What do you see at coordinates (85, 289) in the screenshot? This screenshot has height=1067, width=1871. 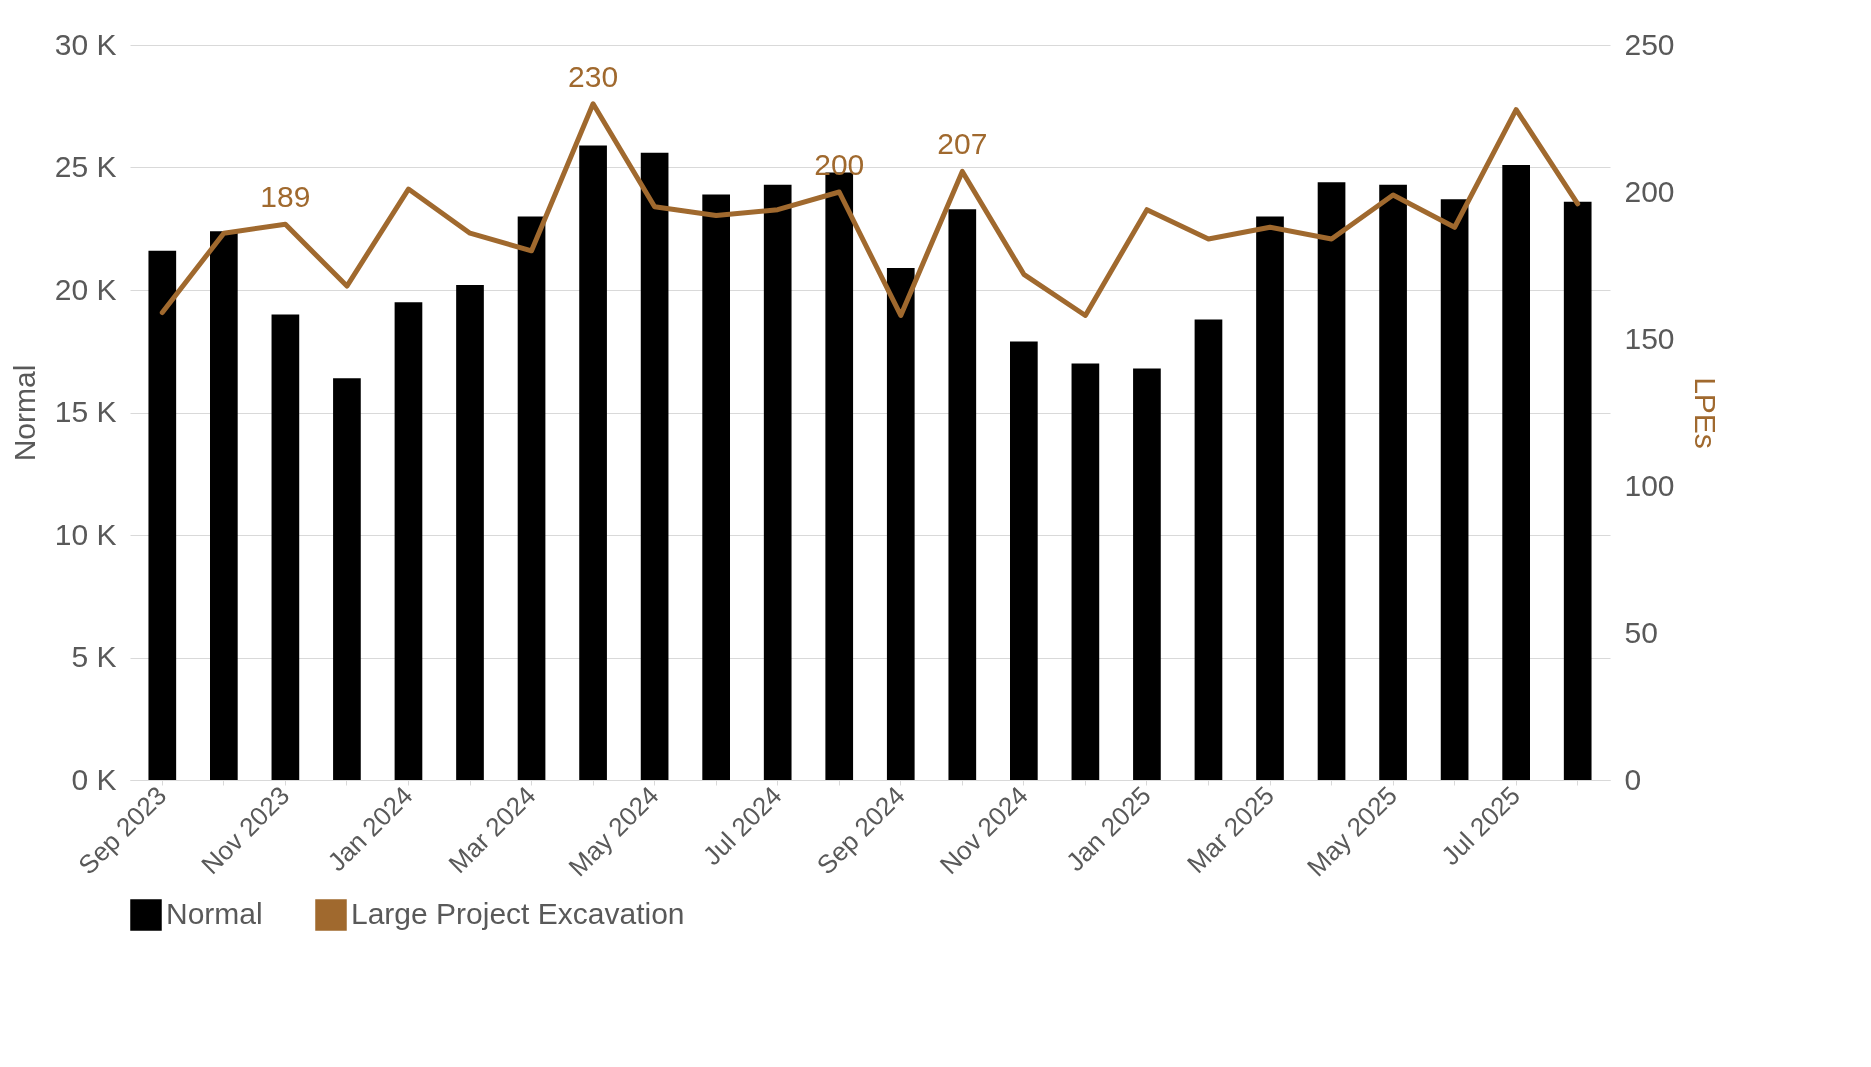 I see `y-tick-label: 20 K` at bounding box center [85, 289].